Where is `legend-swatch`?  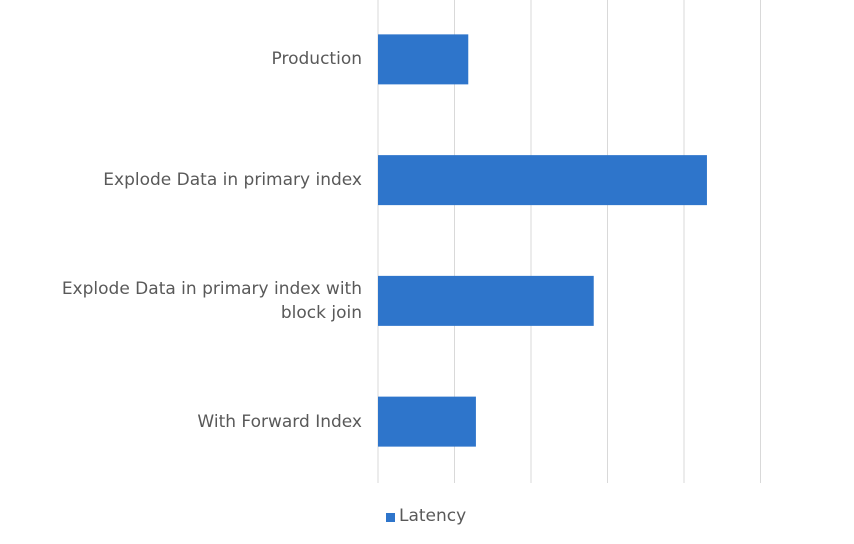 legend-swatch is located at coordinates (390, 517).